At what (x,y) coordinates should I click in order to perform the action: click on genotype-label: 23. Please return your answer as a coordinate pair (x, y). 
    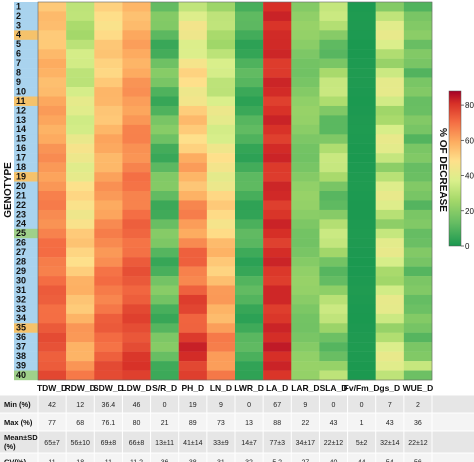
    Looking at the image, I should click on (21, 214).